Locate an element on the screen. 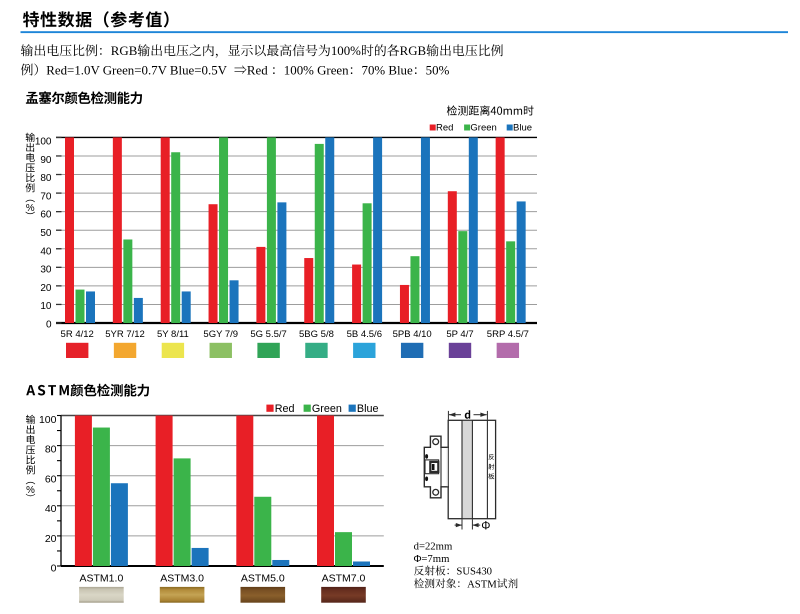 The image size is (800, 614). svg-text: 5YR 7/12 is located at coordinates (125, 334).